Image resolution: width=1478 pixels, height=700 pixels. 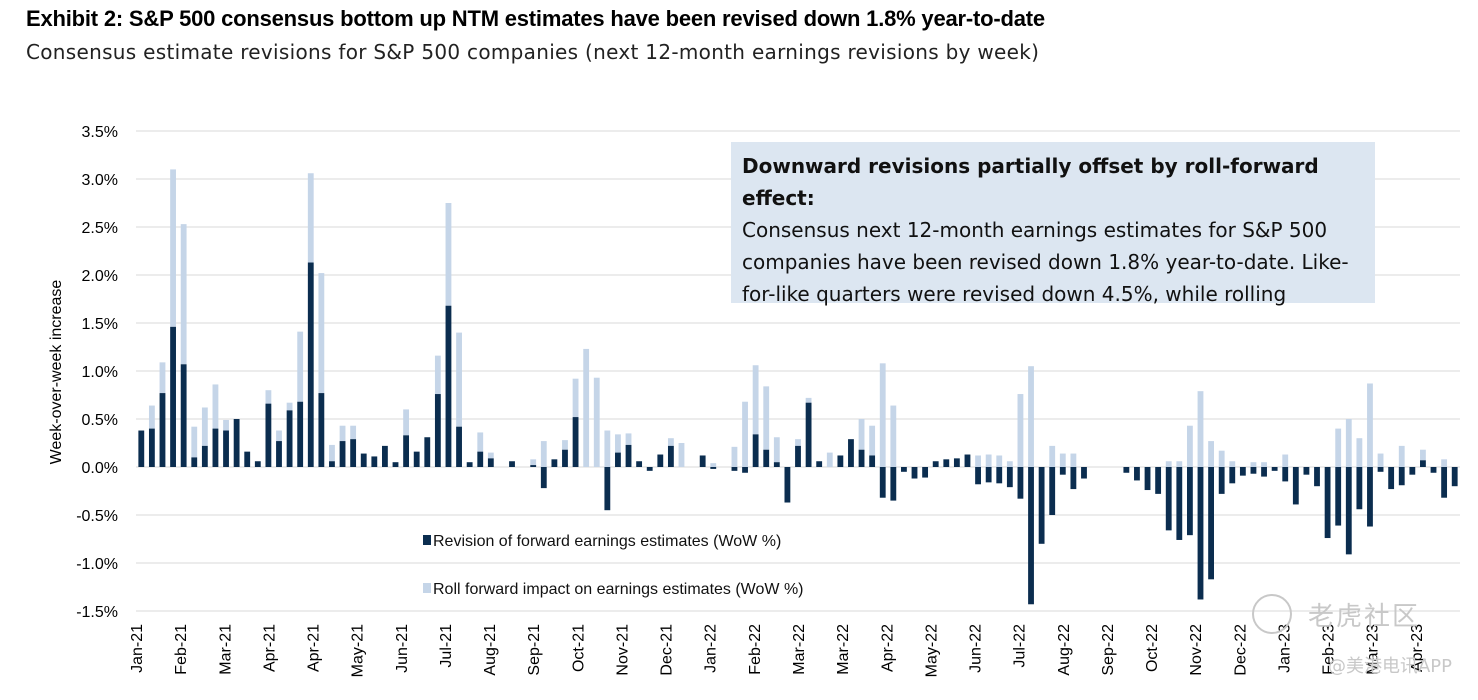 I want to click on y-tick-label: 1.0%, so click(x=100, y=372).